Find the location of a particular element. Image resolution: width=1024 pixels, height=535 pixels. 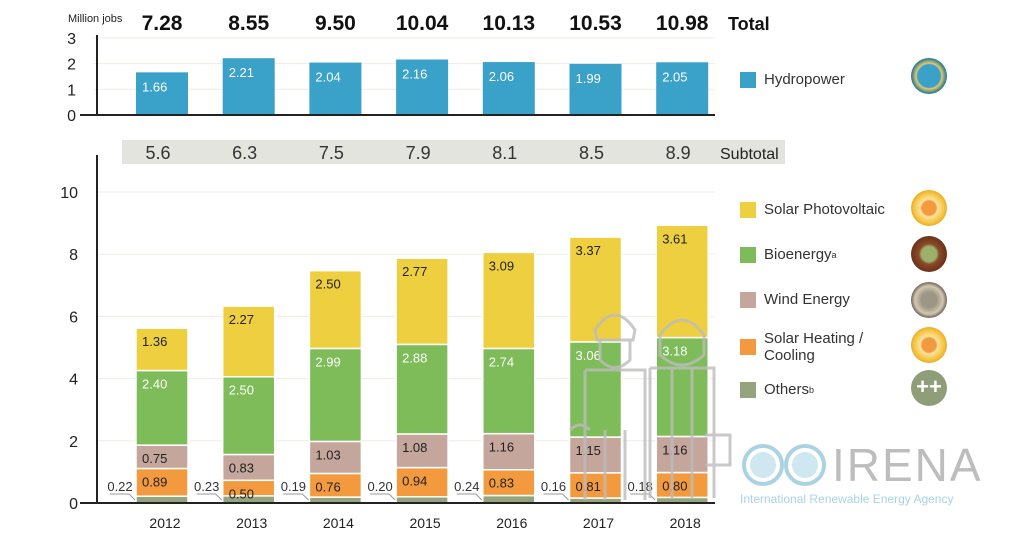

legend-others: Others b is located at coordinates (777, 389).